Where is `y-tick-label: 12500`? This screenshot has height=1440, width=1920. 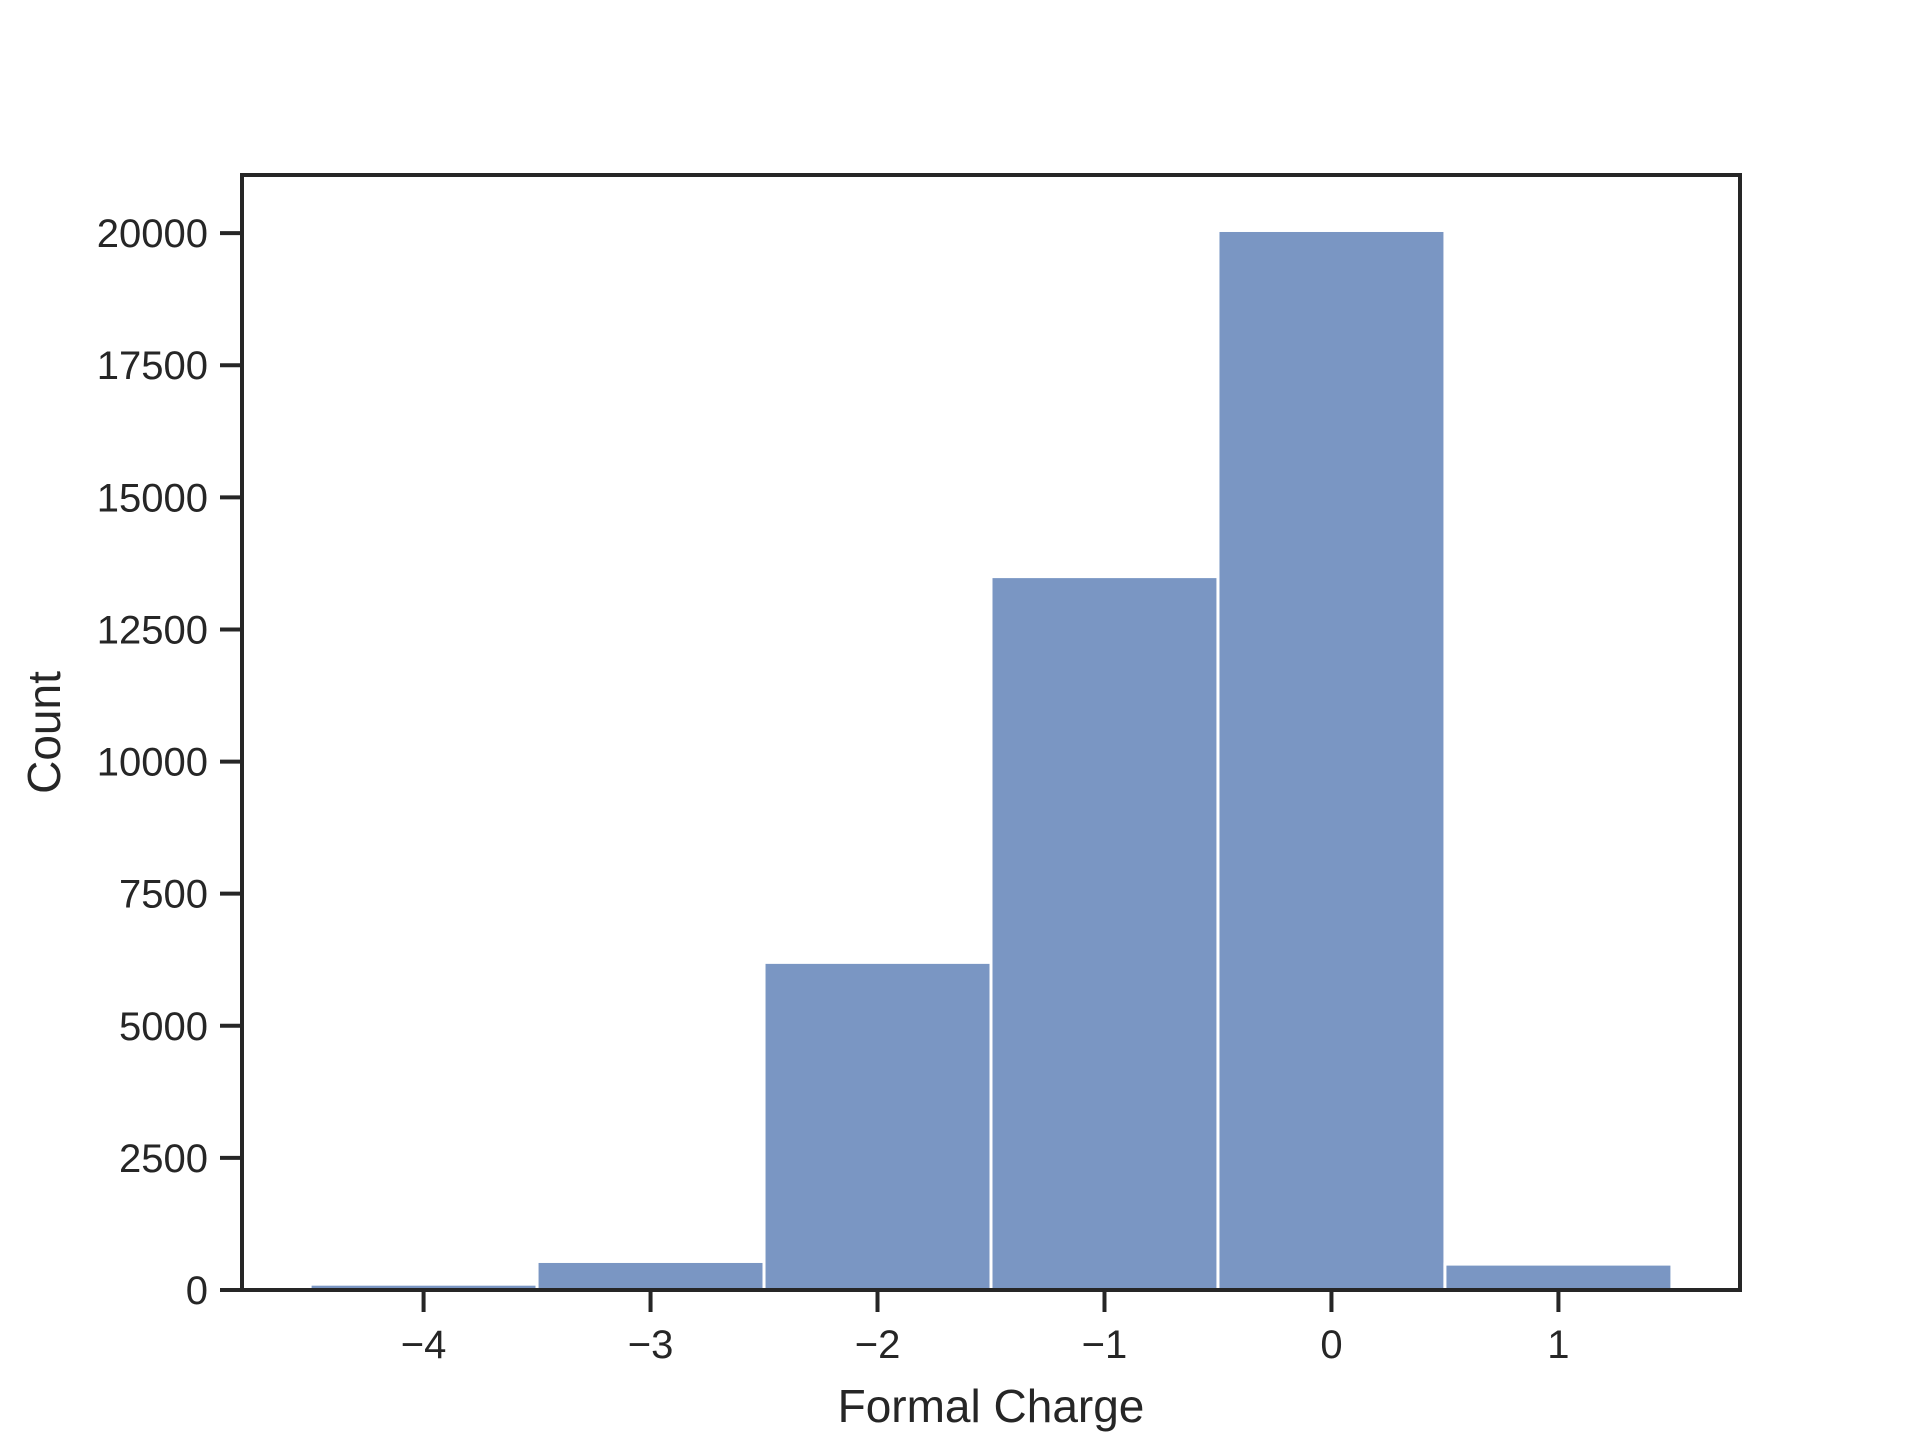 y-tick-label: 12500 is located at coordinates (152, 630).